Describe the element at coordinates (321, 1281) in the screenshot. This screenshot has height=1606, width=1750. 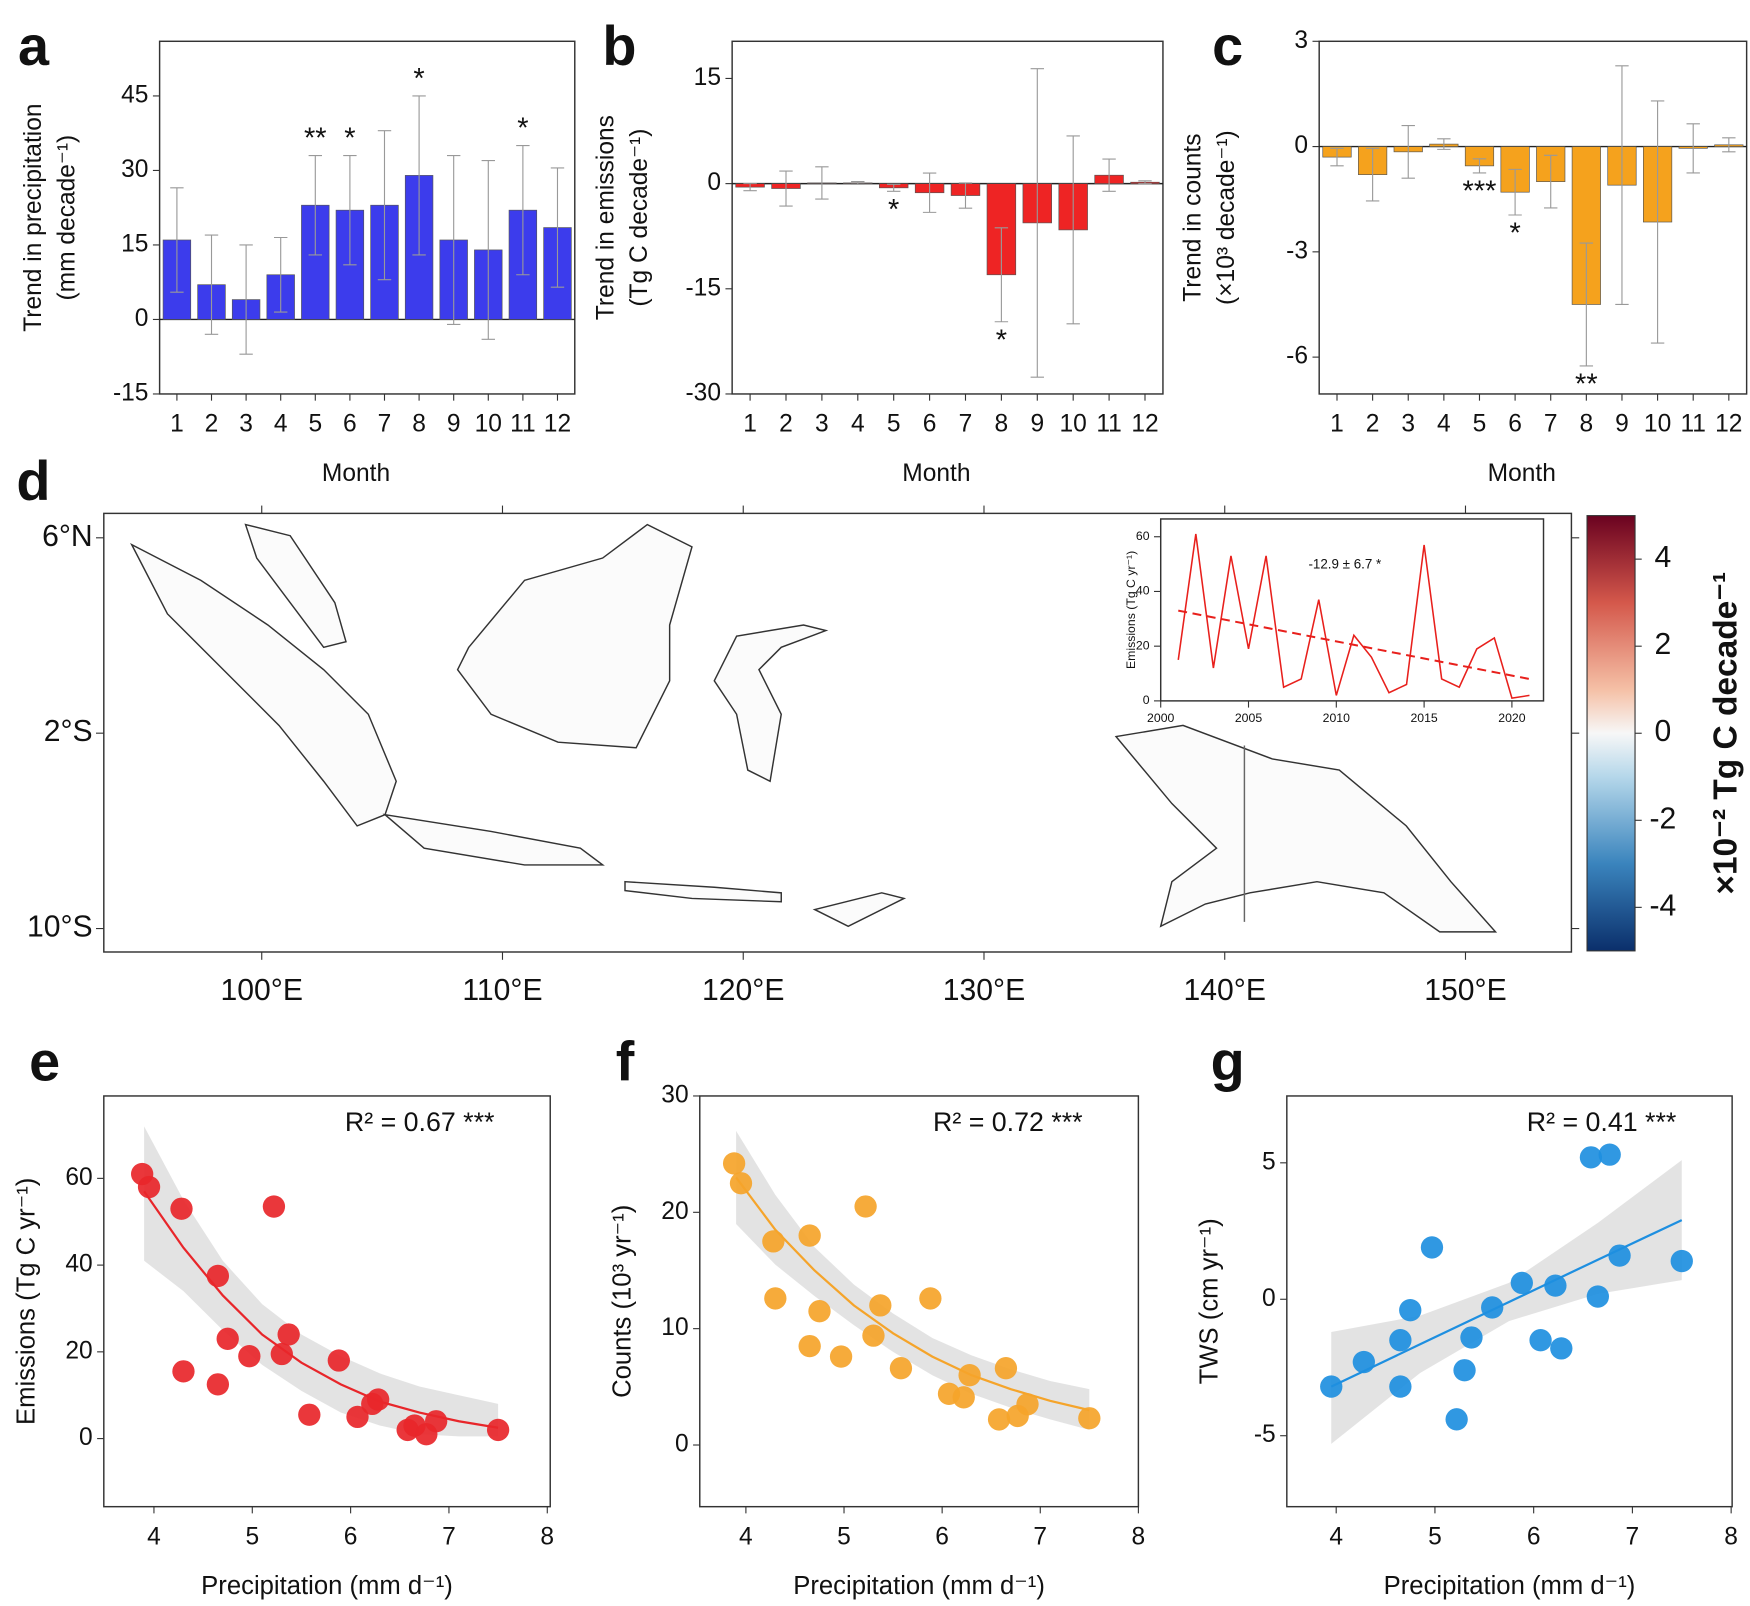
I see `confidence-band` at that location.